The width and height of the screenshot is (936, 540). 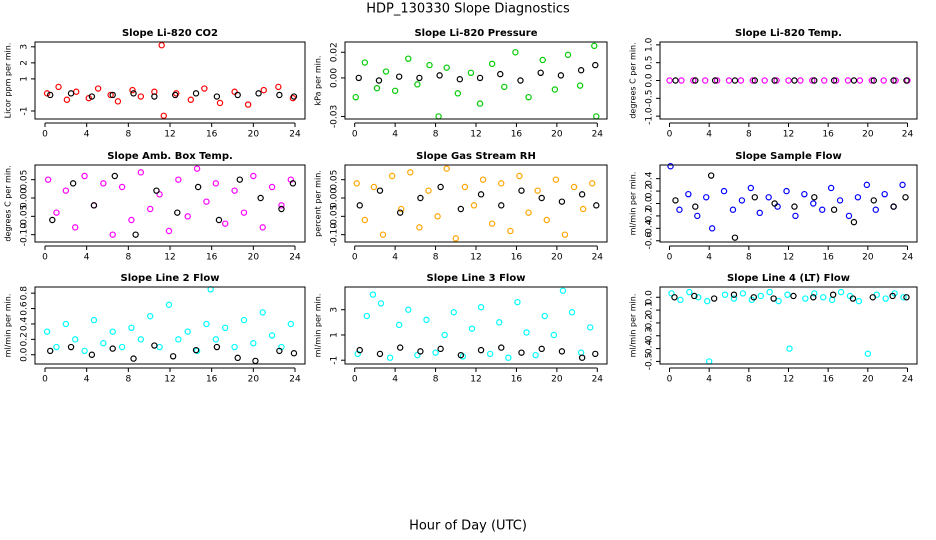 I want to click on x-tick-label: 4, so click(x=709, y=258).